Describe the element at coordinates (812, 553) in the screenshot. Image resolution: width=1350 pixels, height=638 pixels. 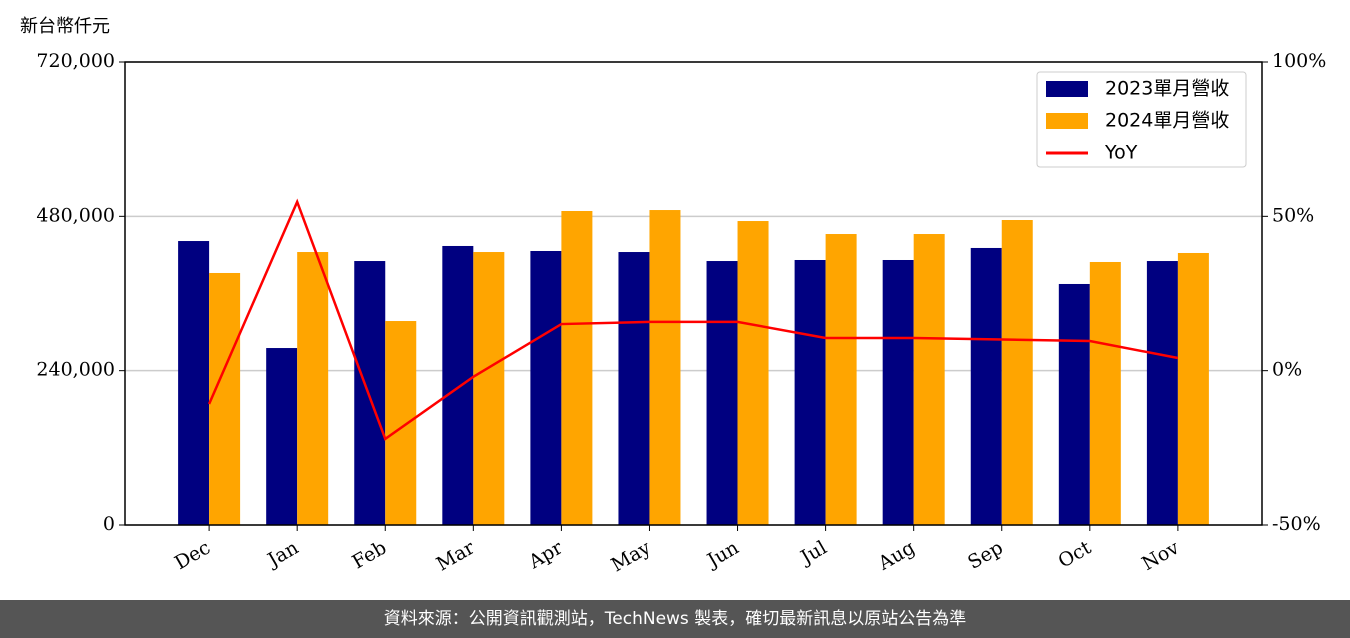
I see `x-tick-label: Jul` at that location.